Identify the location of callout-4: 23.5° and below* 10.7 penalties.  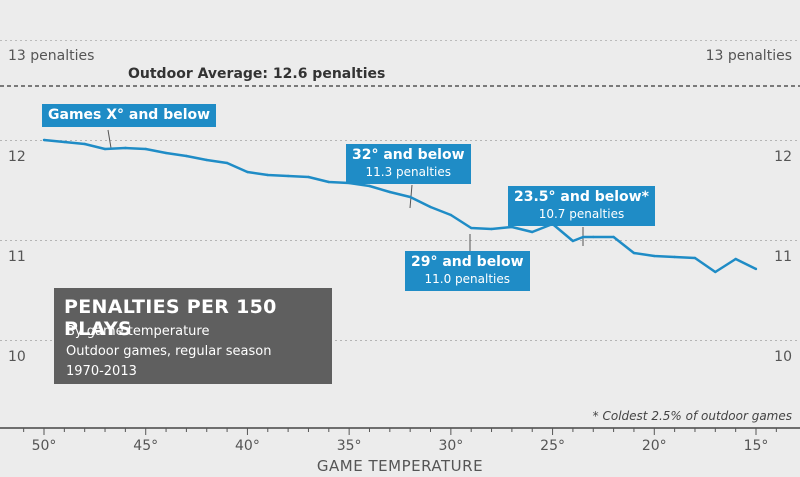
(581, 206).